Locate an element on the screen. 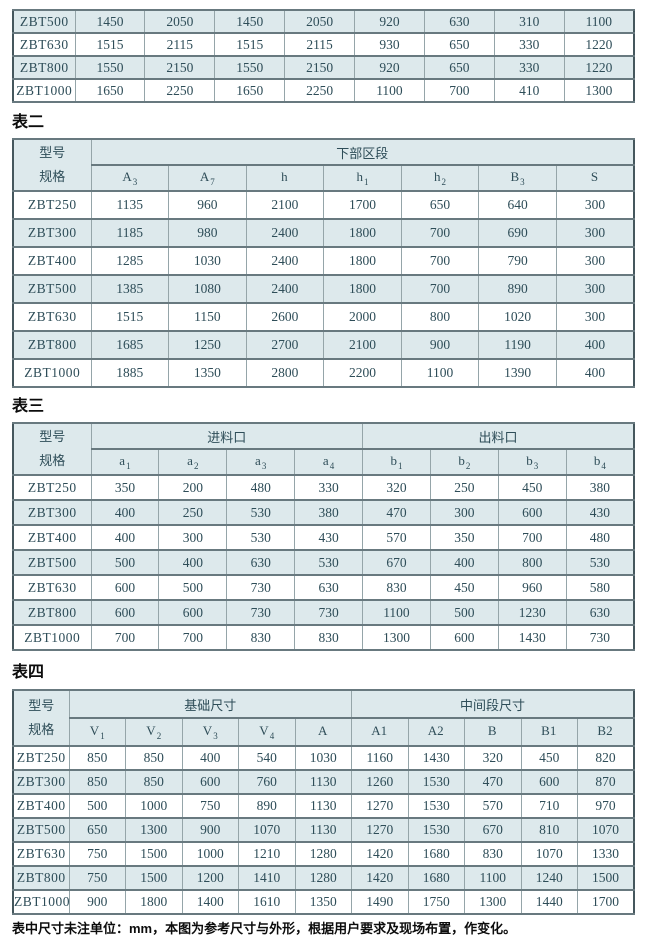 The height and width of the screenshot is (937, 646). cell: 730 is located at coordinates (261, 612).